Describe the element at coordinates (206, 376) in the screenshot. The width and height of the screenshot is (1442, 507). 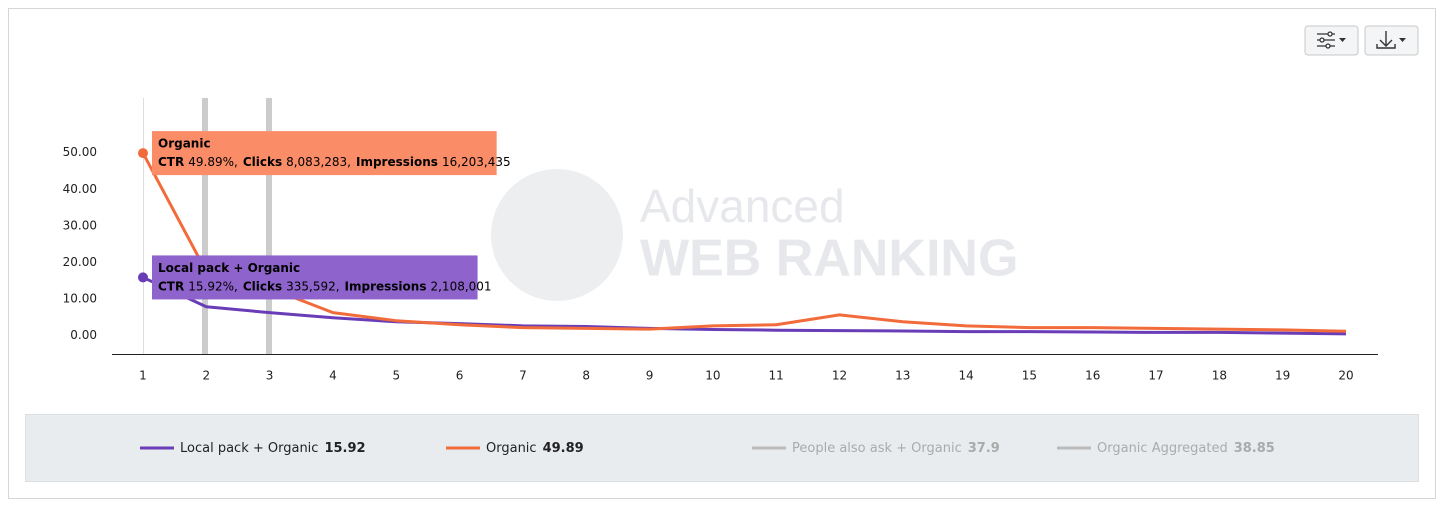
I see `x-tick-label: 2` at that location.